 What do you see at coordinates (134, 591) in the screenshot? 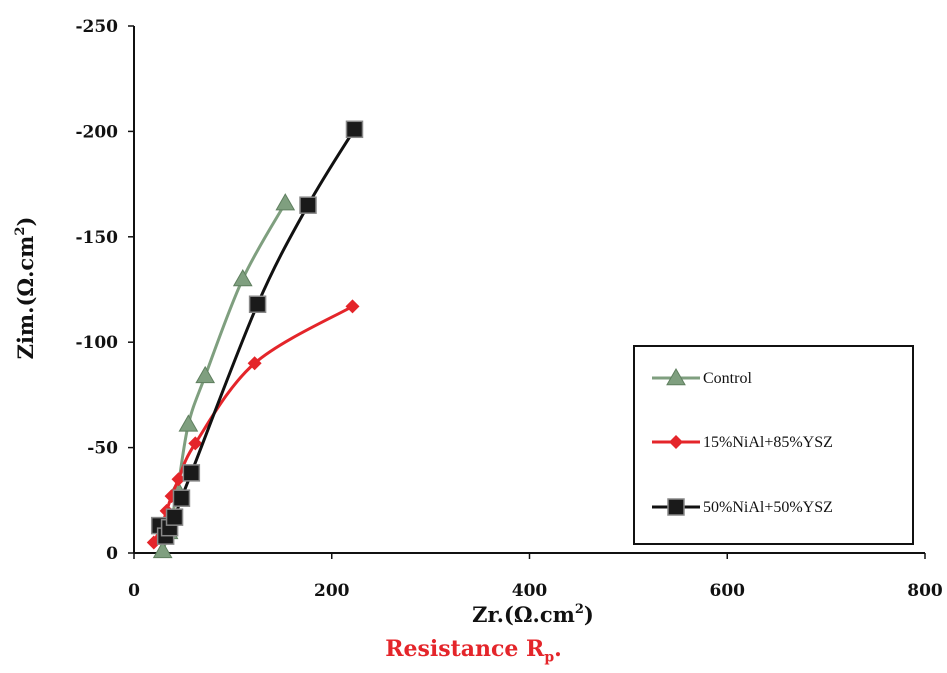
I see `x-tick-label: 0` at bounding box center [134, 591].